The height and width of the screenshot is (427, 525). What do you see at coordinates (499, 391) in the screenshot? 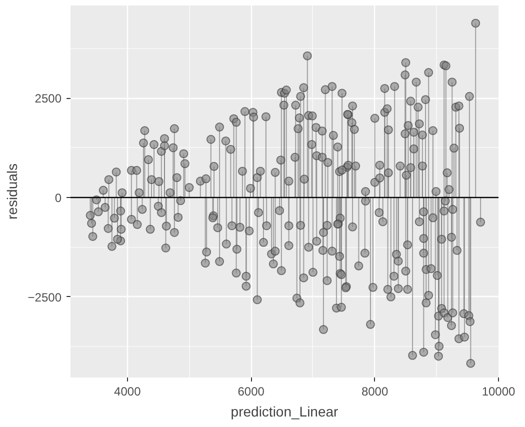
I see `x-tick-label: 10000` at bounding box center [499, 391].